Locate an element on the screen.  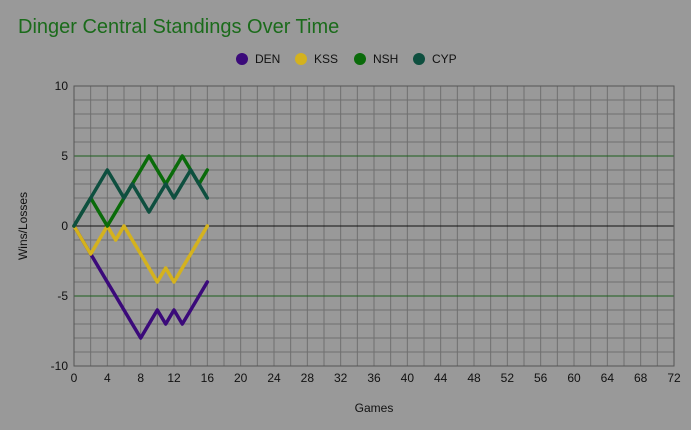
x-tick-label: 36 is located at coordinates (374, 378).